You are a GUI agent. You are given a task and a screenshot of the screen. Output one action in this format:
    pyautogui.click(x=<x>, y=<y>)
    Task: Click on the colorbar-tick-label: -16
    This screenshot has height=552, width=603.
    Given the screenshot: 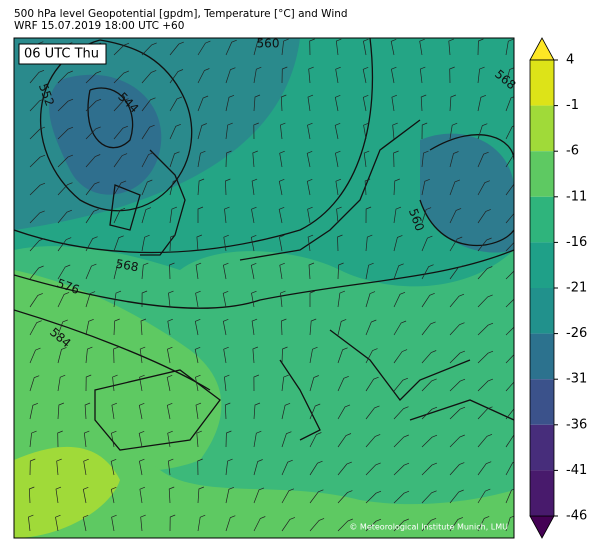 What is the action you would take?
    pyautogui.click(x=576, y=242)
    